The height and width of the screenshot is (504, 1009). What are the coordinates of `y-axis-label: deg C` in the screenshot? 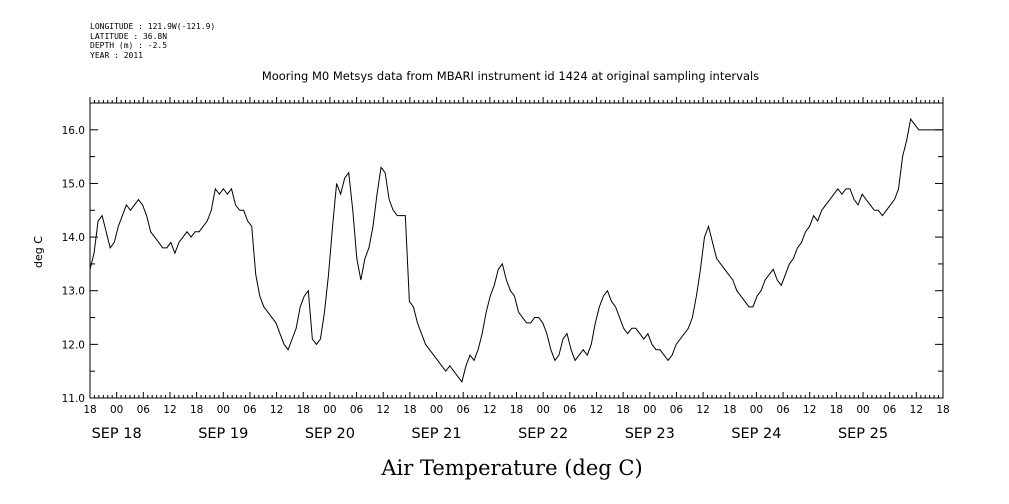 It's located at (38, 252).